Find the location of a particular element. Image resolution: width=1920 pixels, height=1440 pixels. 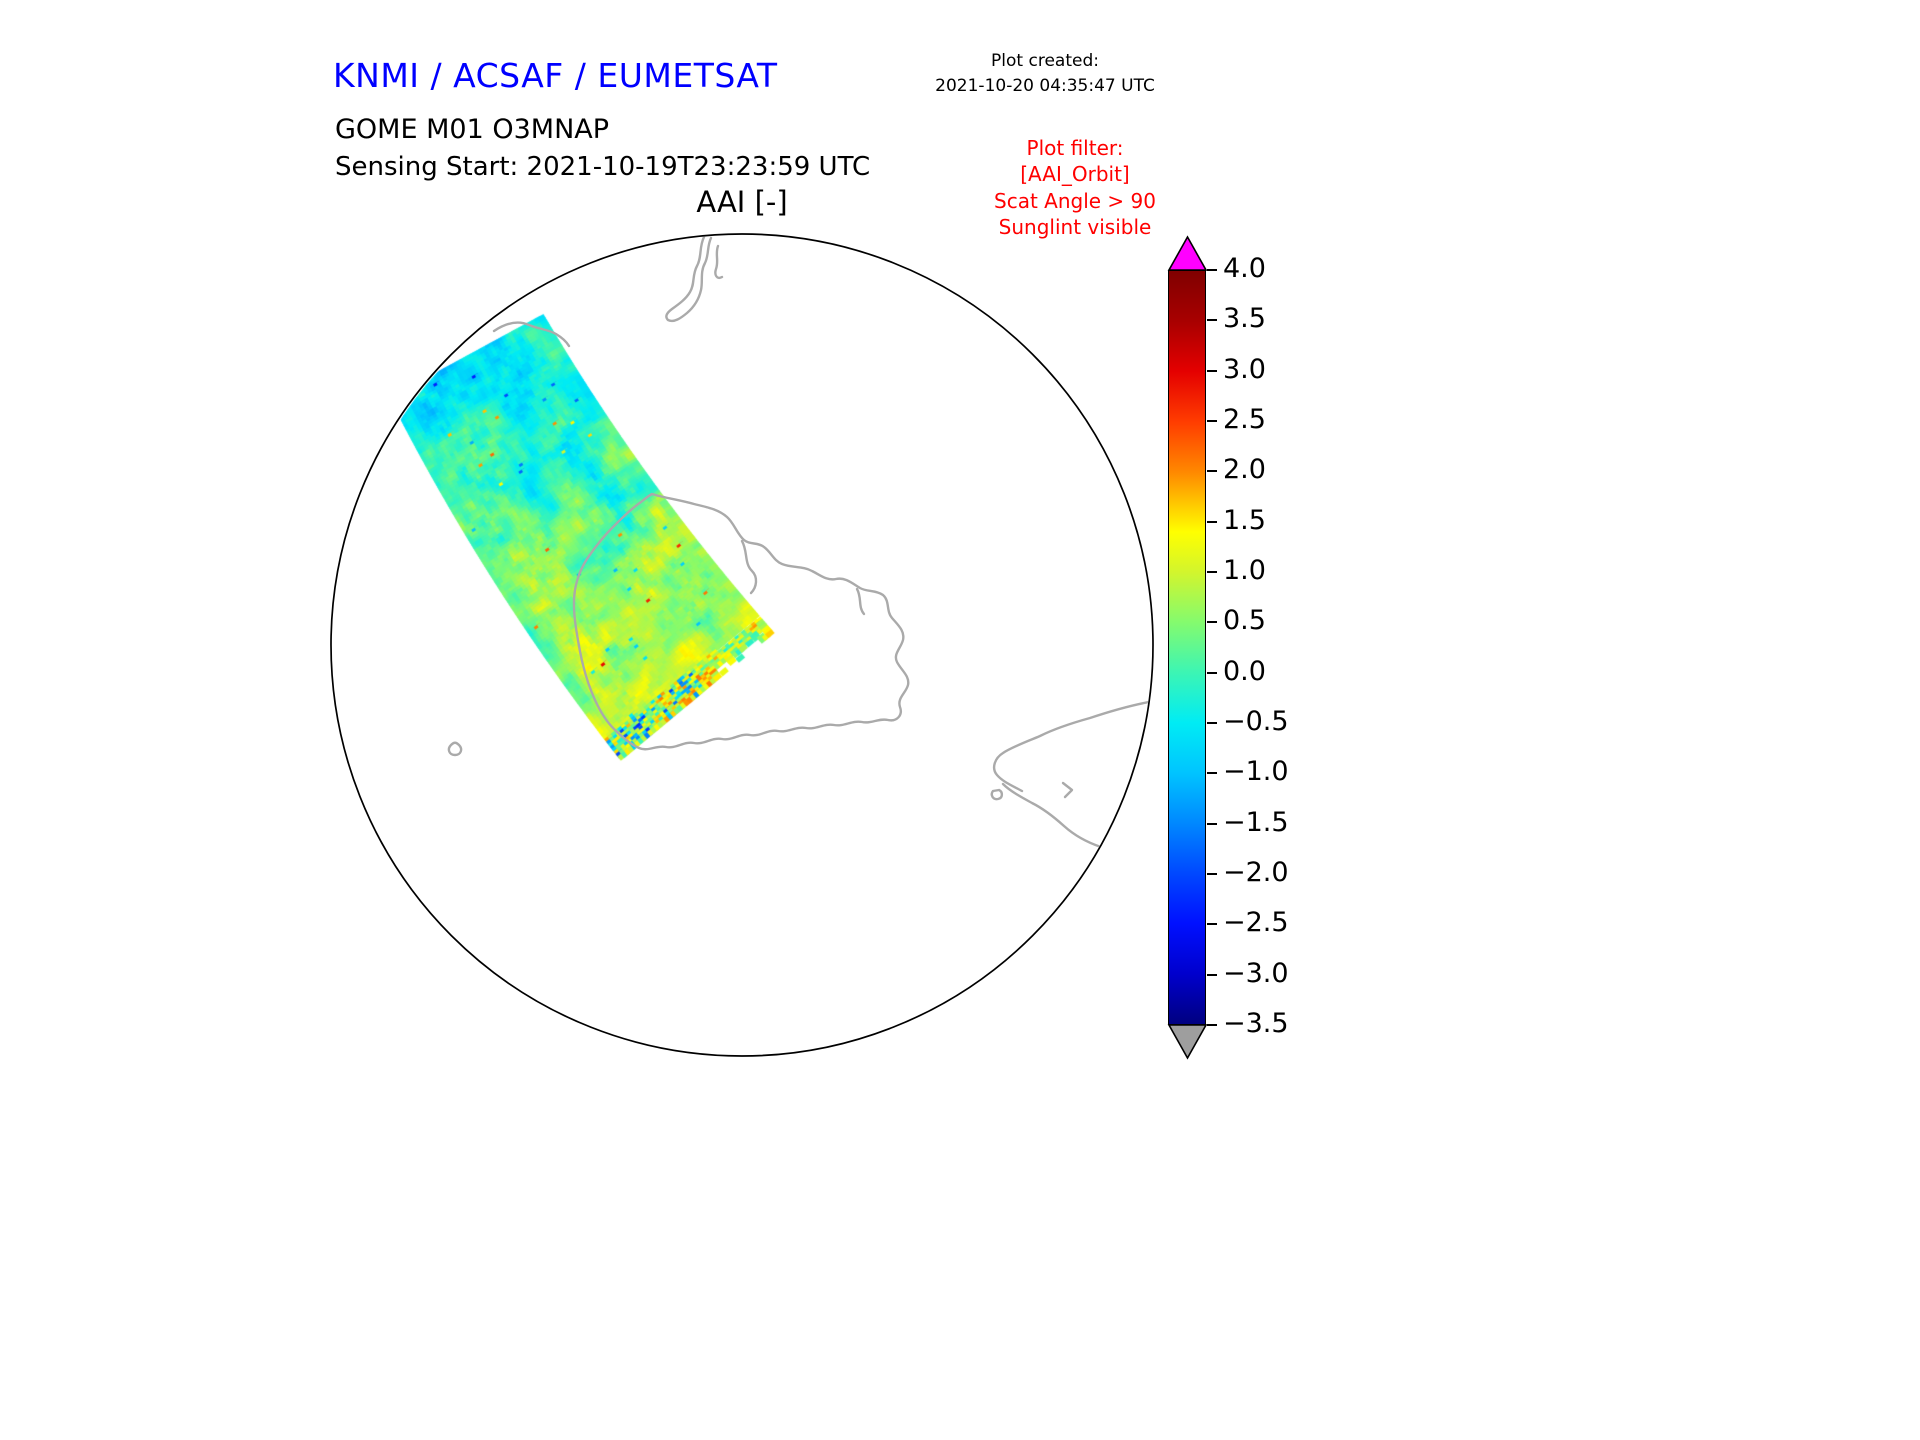

plot-created-value: 2021-10-20 04:35:47 UTC is located at coordinates (1045, 85).